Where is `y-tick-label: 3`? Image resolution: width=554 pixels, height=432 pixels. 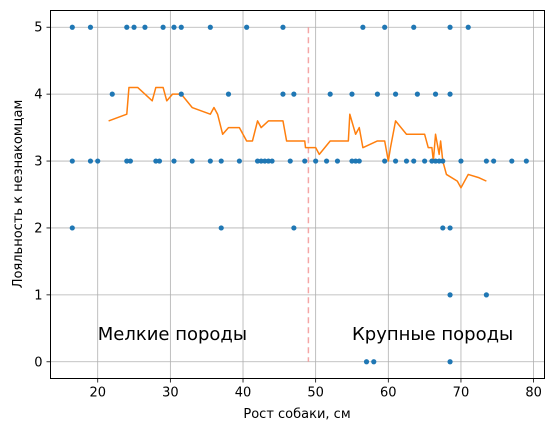 y-tick-label: 3 is located at coordinates (38, 162).